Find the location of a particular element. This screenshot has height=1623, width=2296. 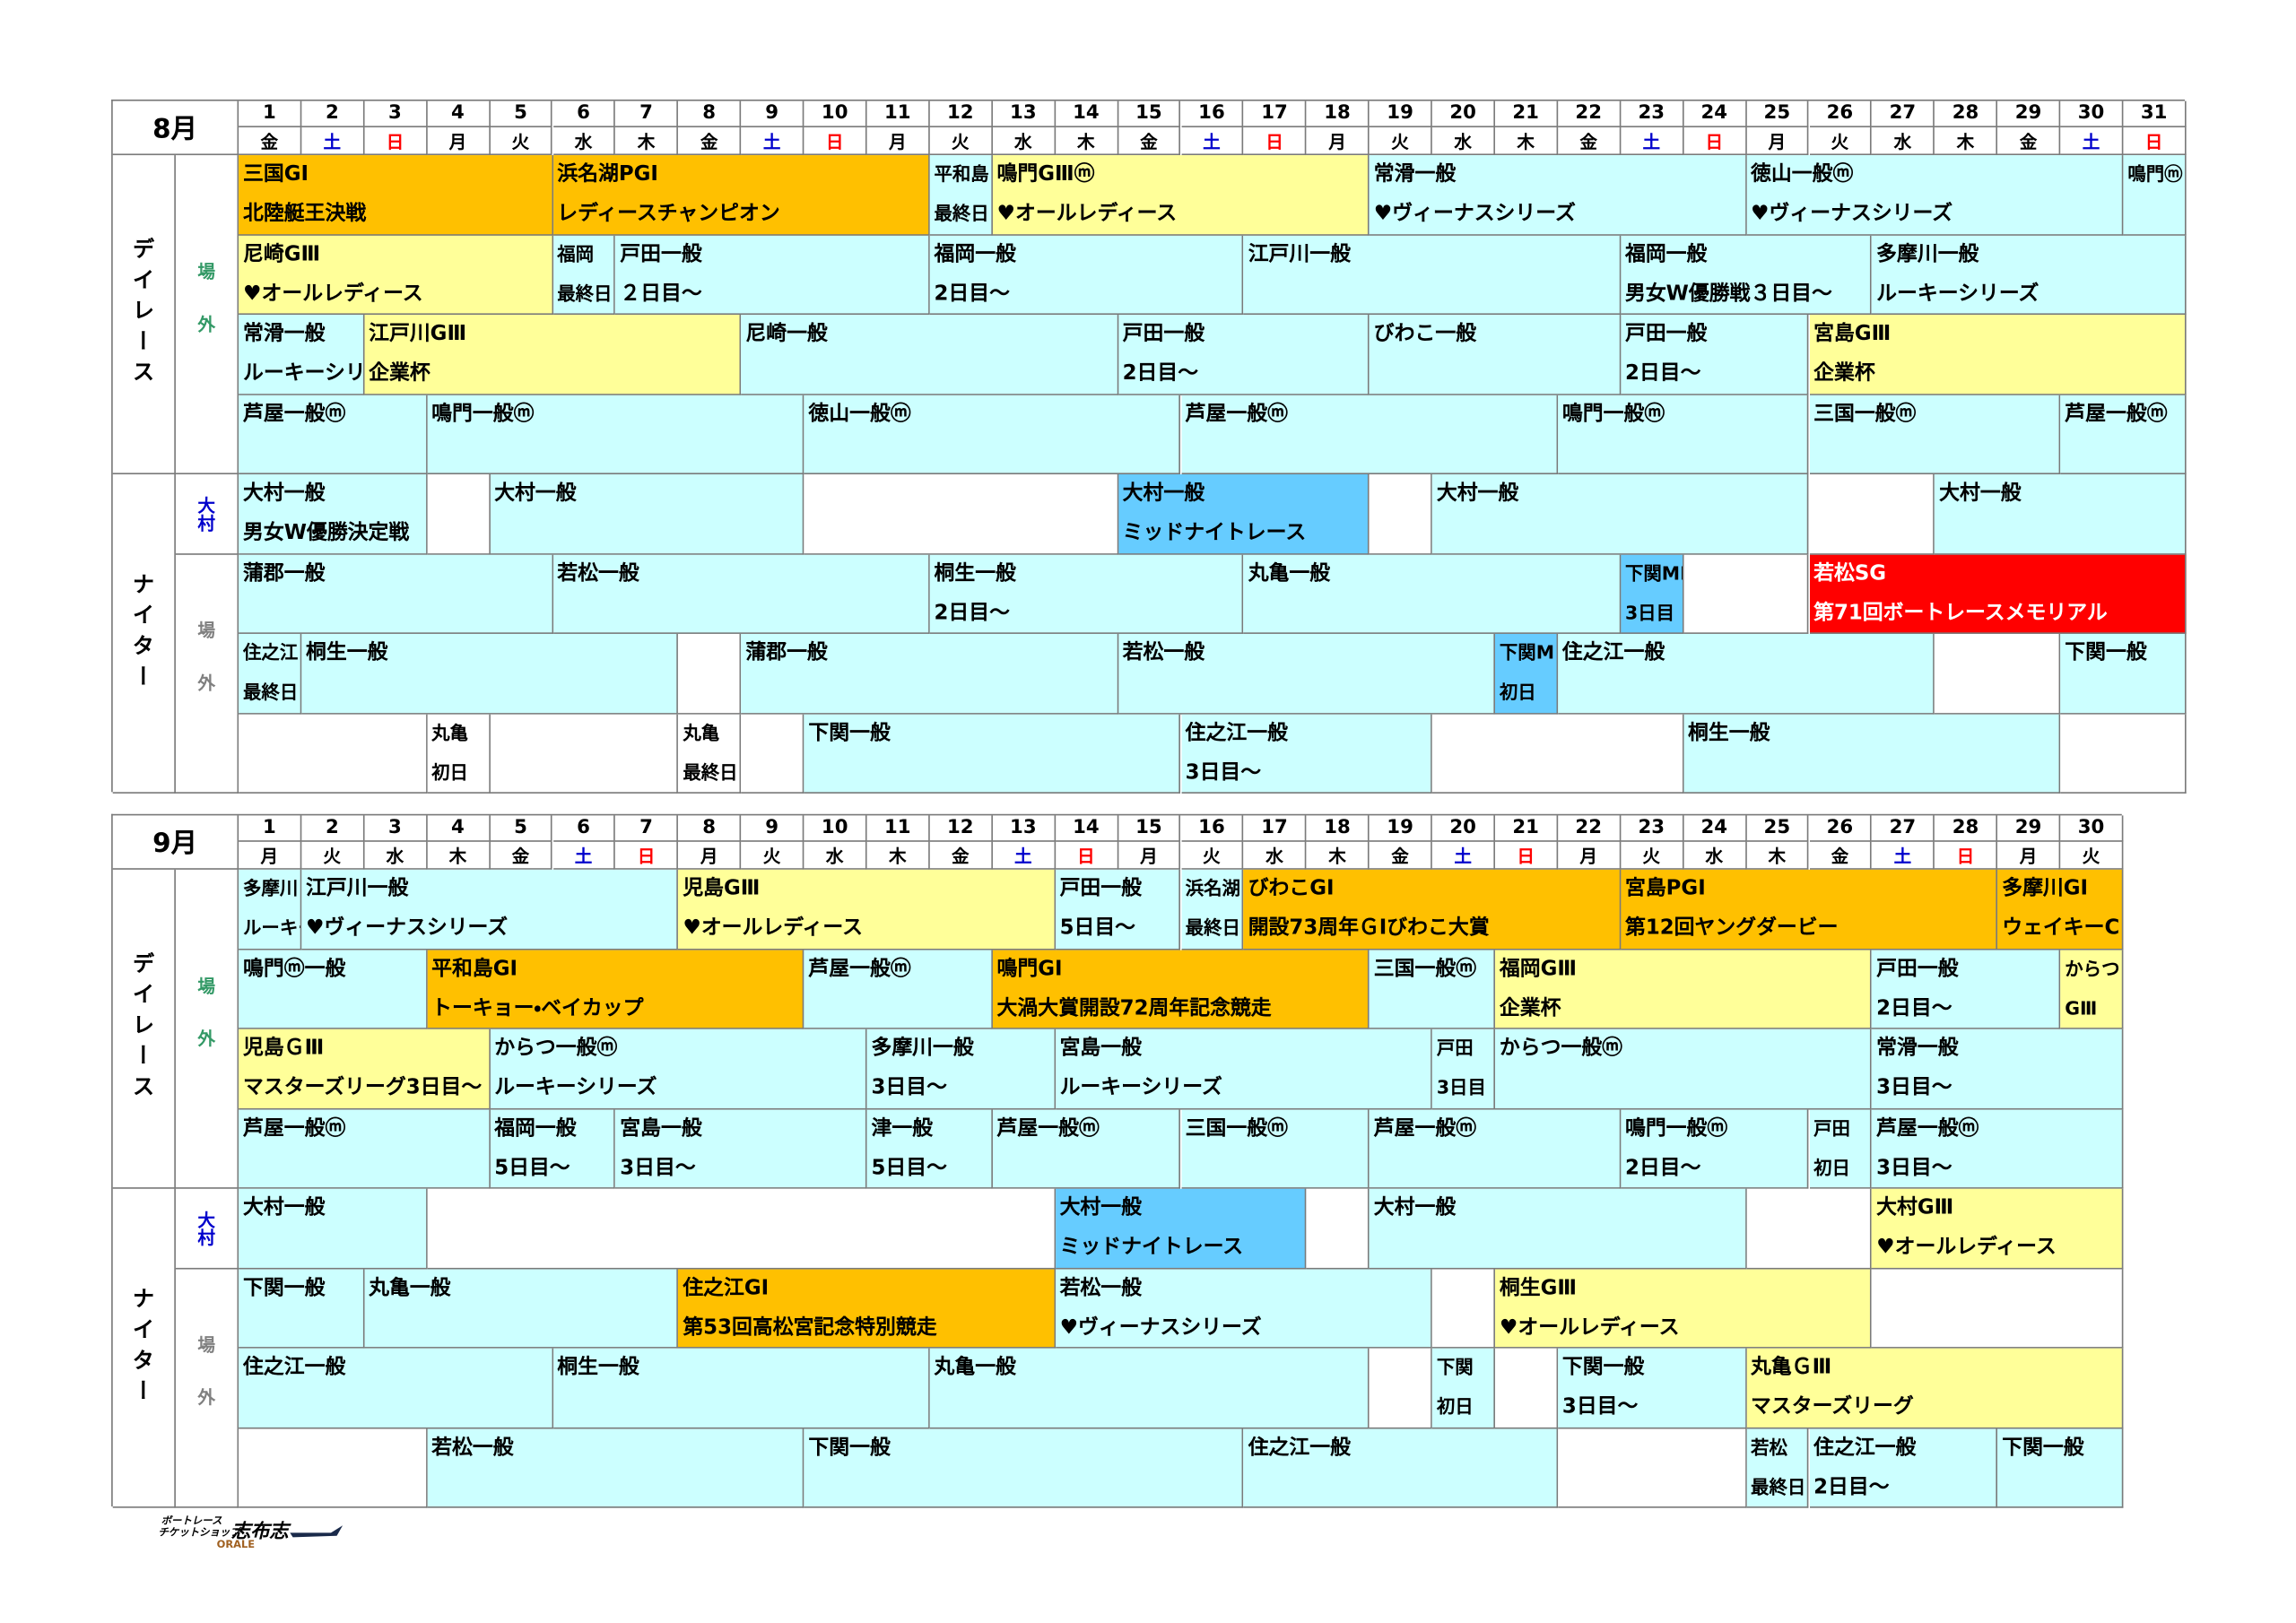

weekday: 木 is located at coordinates (898, 855).